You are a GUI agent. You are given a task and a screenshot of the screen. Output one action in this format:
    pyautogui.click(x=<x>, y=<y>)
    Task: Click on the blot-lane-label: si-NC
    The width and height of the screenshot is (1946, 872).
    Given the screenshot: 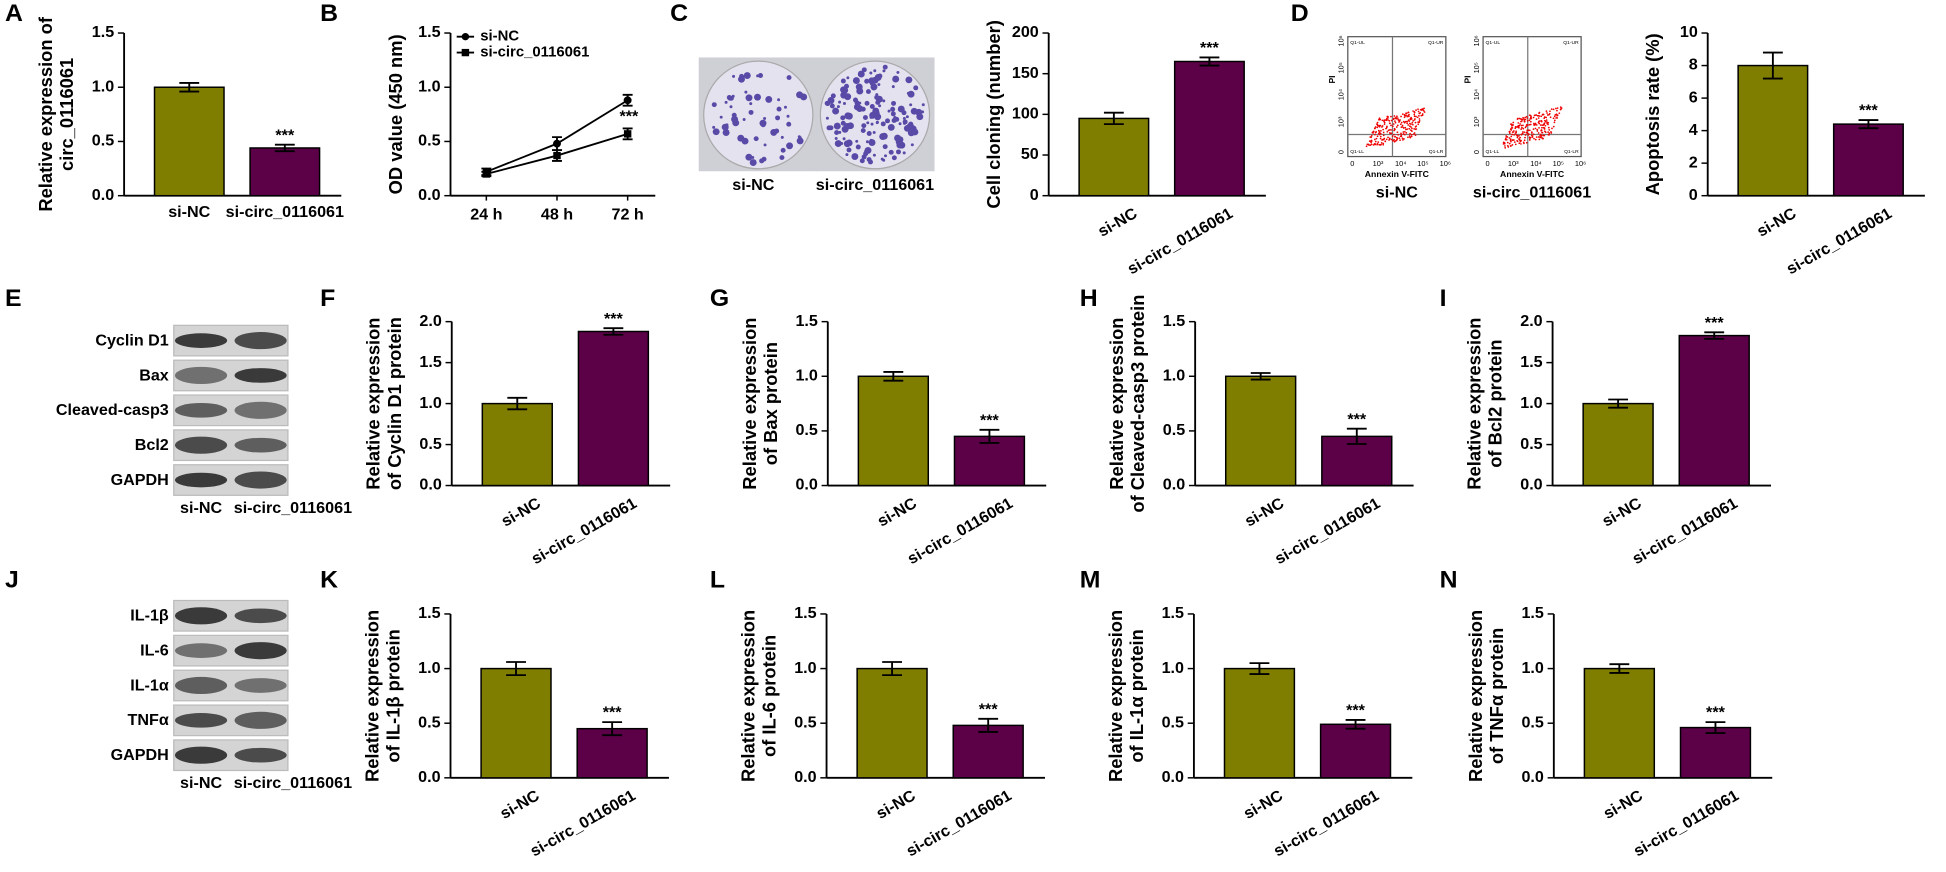 What is the action you would take?
    pyautogui.click(x=201, y=508)
    